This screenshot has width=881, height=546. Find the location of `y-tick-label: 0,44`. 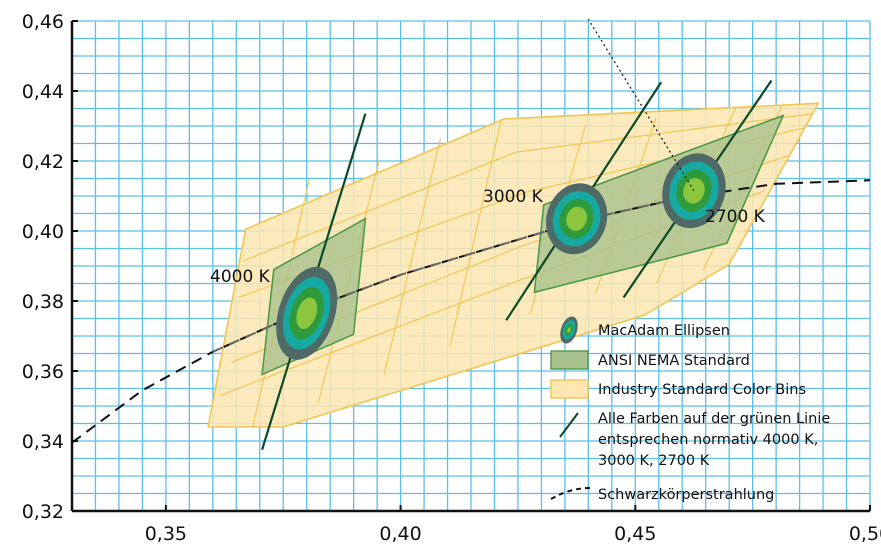

y-tick-label: 0,44 is located at coordinates (43, 92).